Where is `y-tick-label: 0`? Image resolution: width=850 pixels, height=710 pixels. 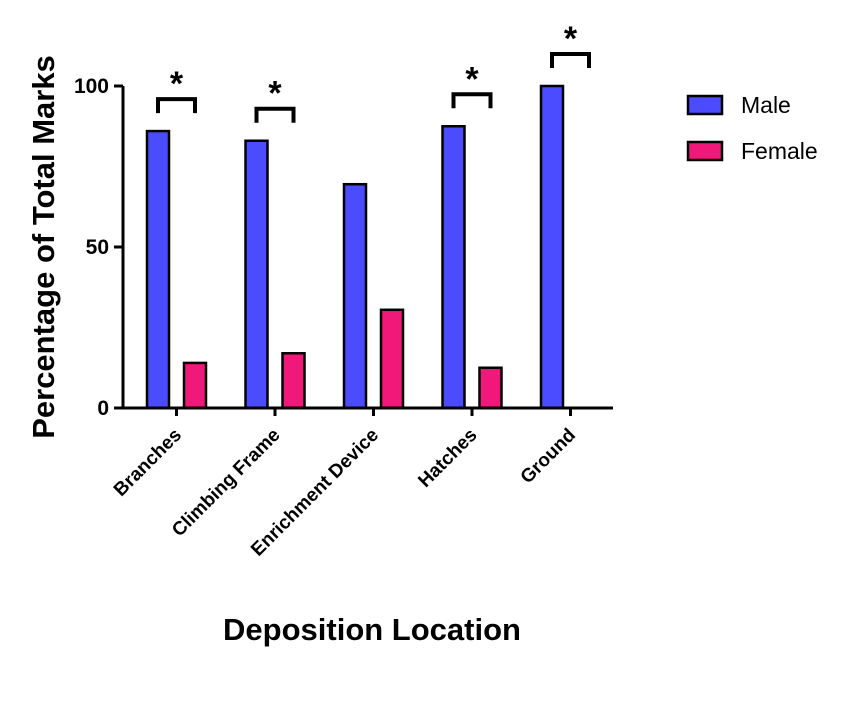 y-tick-label: 0 is located at coordinates (103, 408).